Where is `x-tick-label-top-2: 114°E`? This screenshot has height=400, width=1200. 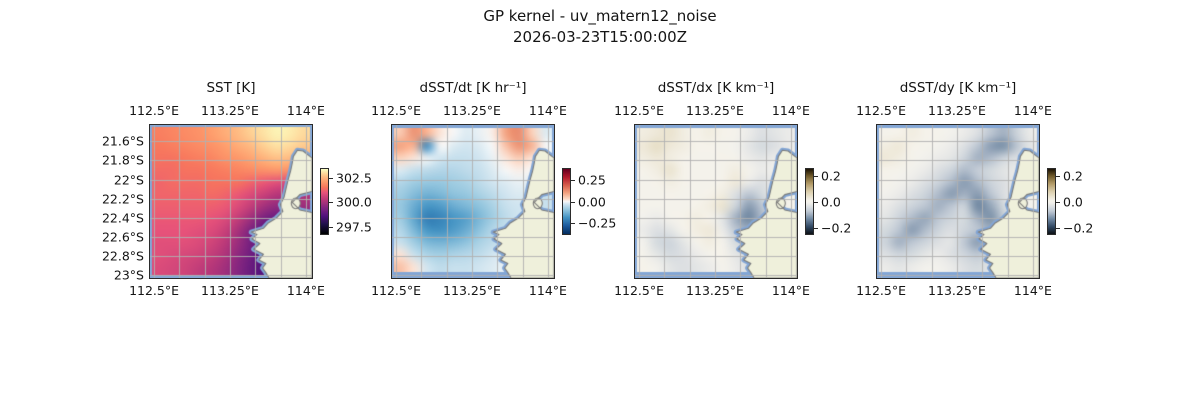
x-tick-label-top-2: 114°E is located at coordinates (547, 110).